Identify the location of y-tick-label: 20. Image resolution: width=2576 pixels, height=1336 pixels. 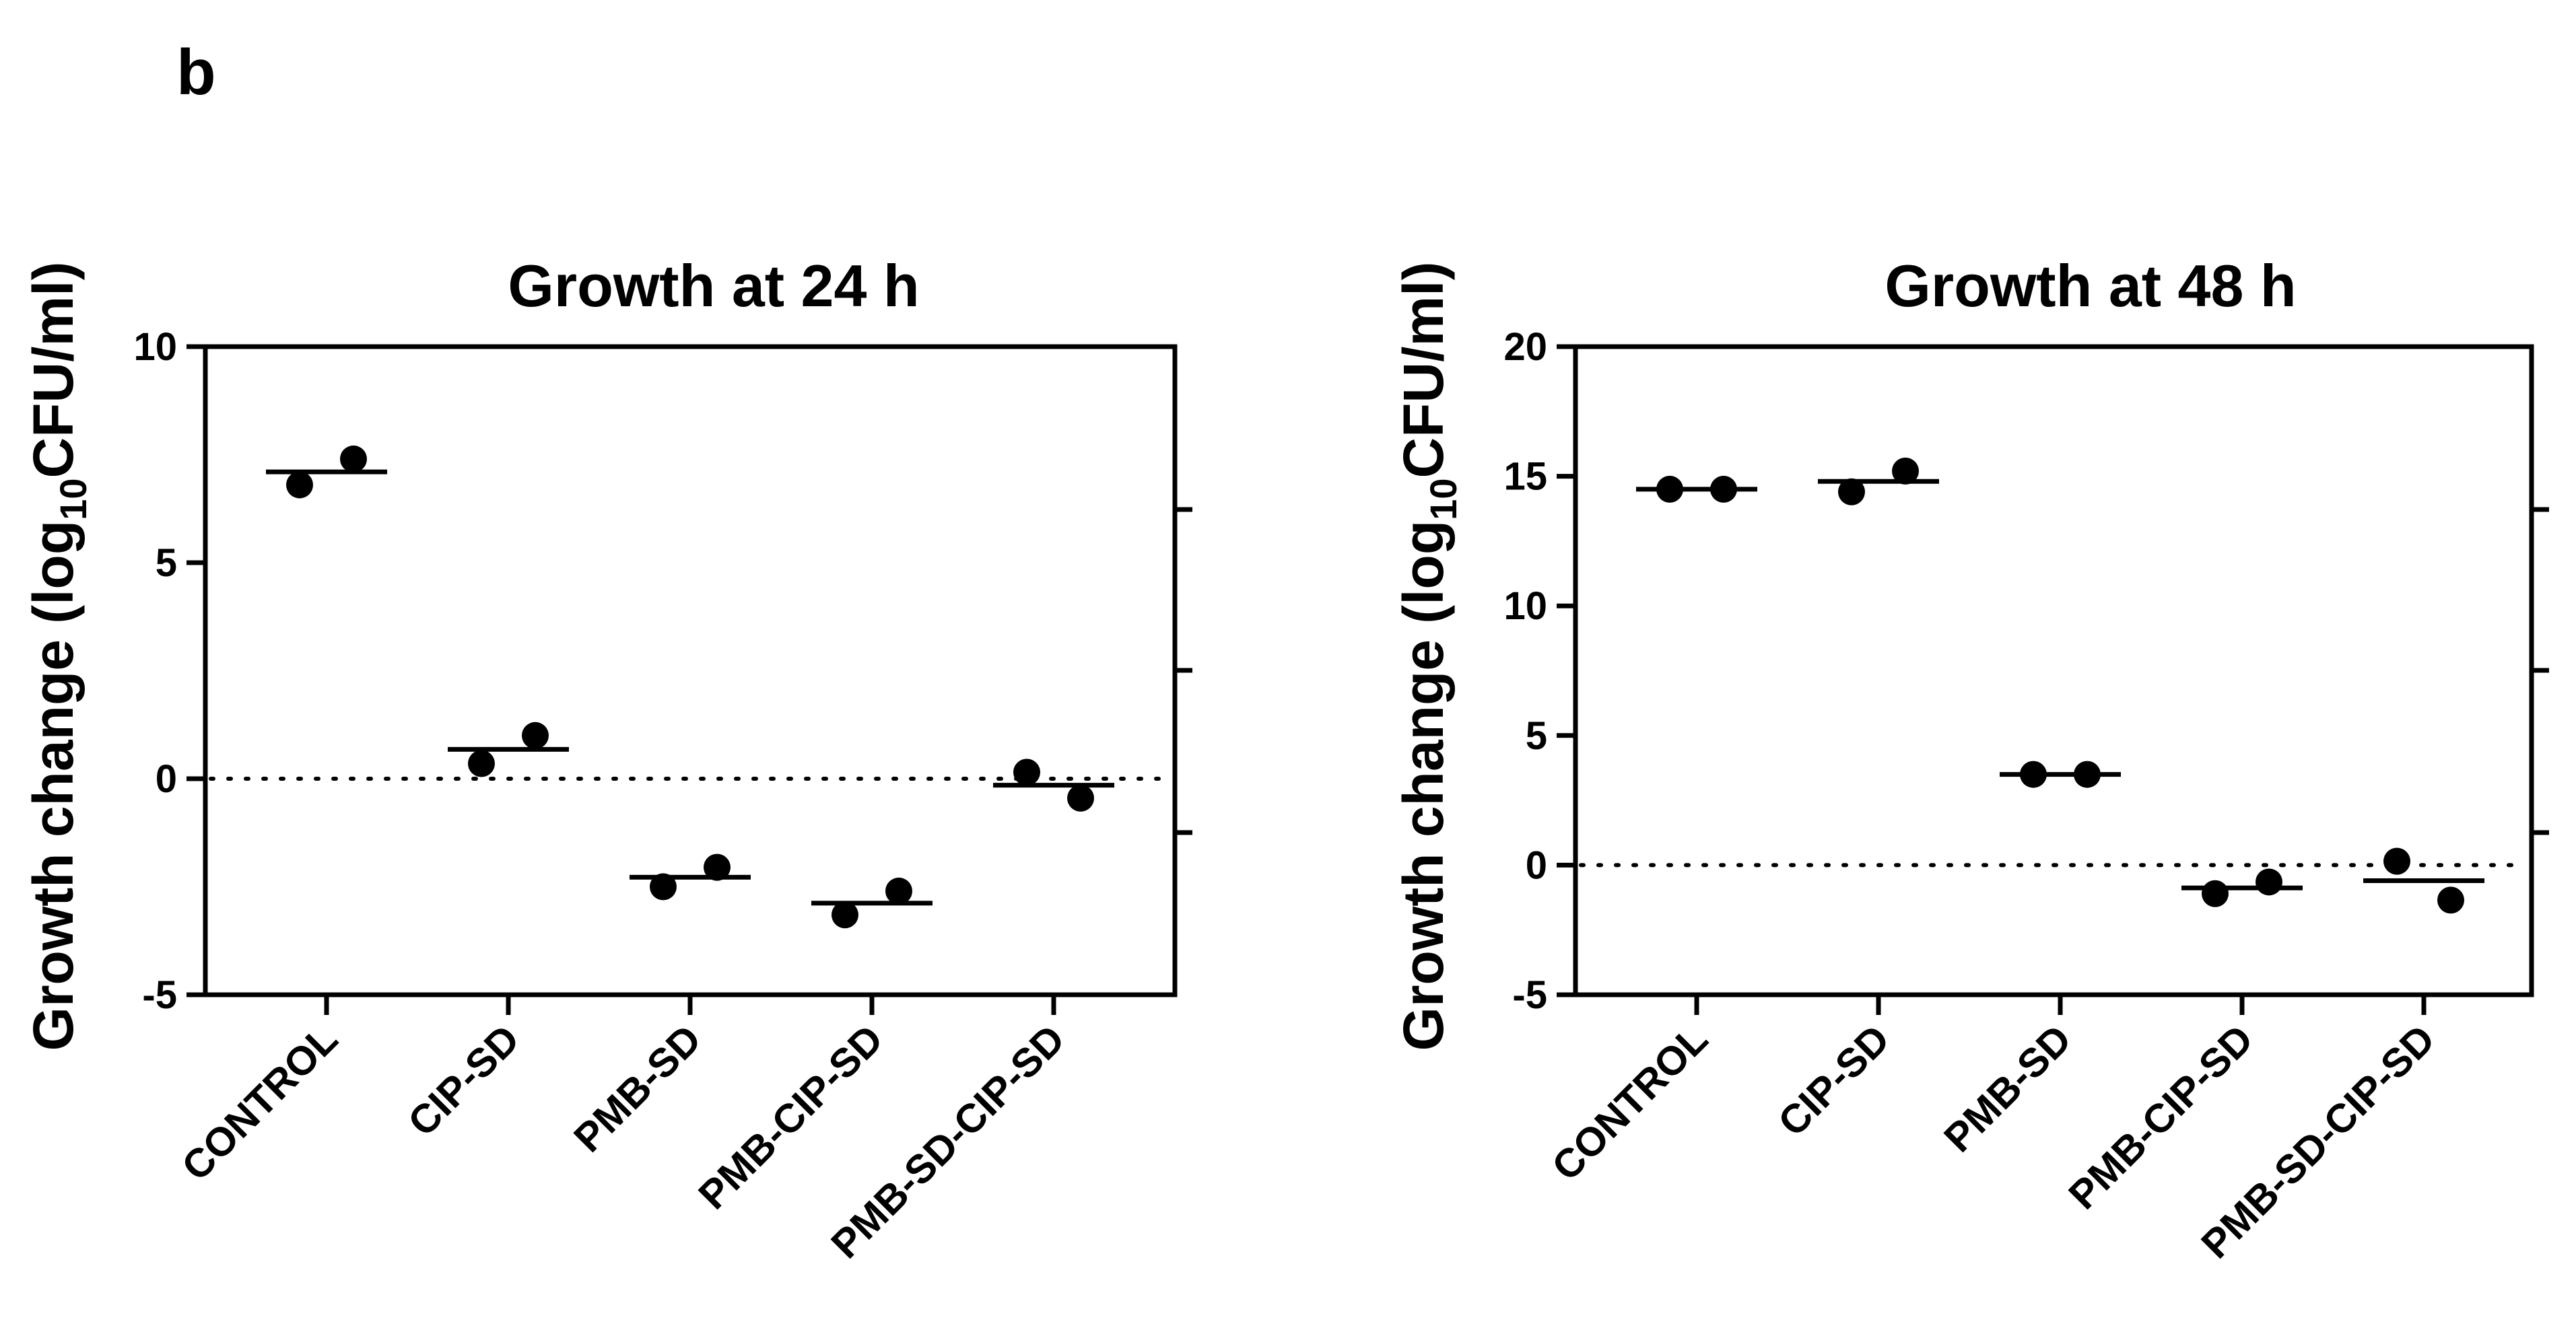
(1525, 347).